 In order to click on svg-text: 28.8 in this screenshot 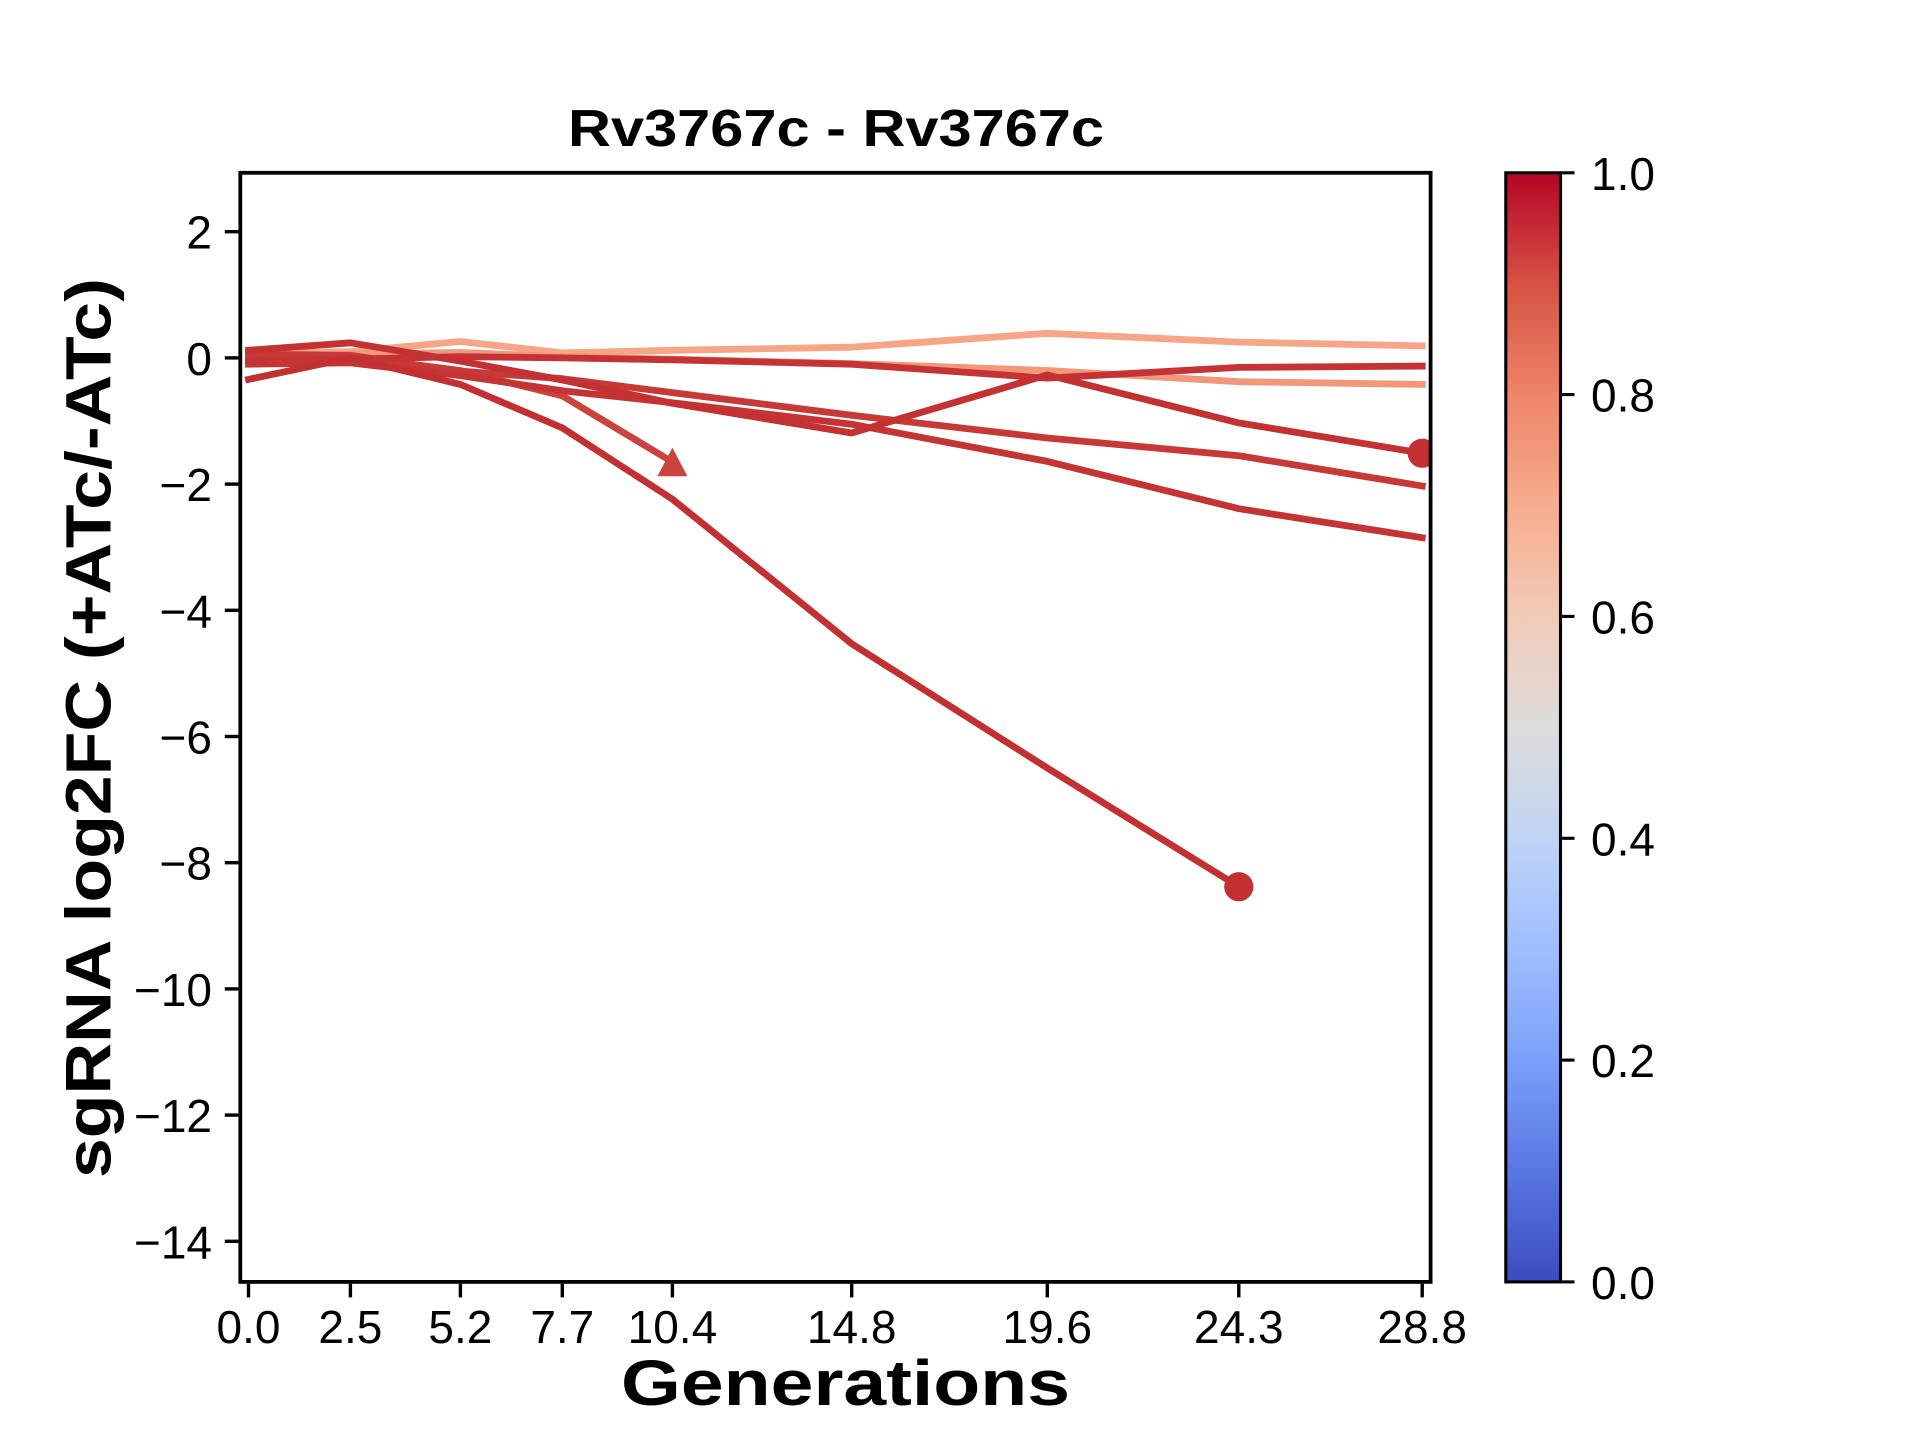, I will do `click(1422, 1327)`.